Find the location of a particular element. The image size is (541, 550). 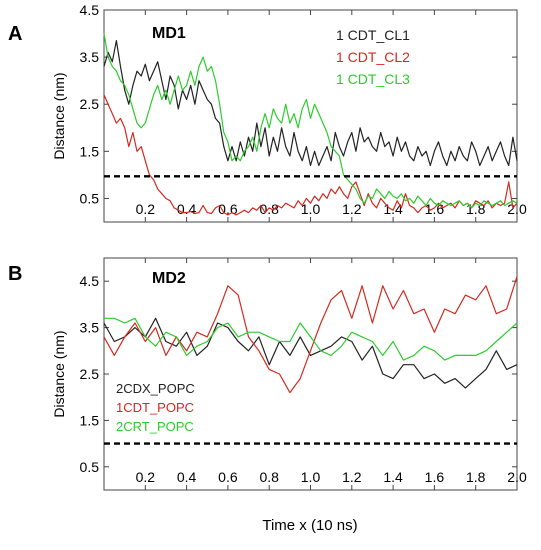

legend-entry: 1 CDT_CL1 is located at coordinates (373, 35).